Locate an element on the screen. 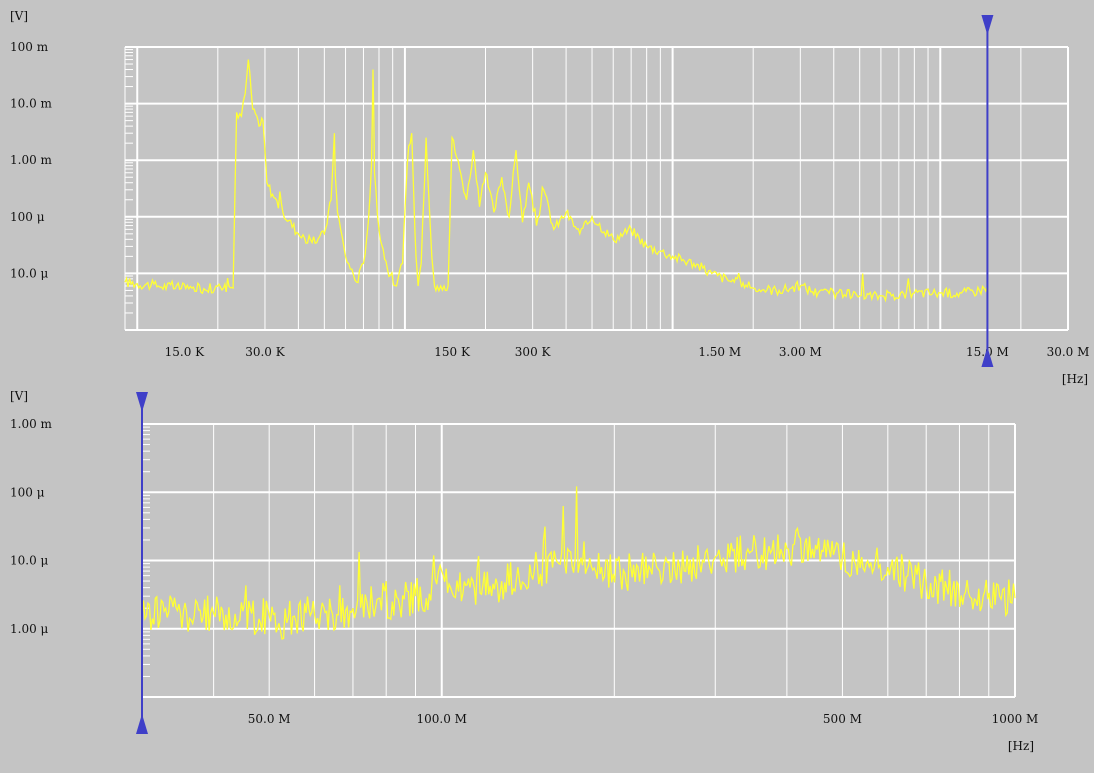  x-tick-label: 3.00 M is located at coordinates (800, 352).